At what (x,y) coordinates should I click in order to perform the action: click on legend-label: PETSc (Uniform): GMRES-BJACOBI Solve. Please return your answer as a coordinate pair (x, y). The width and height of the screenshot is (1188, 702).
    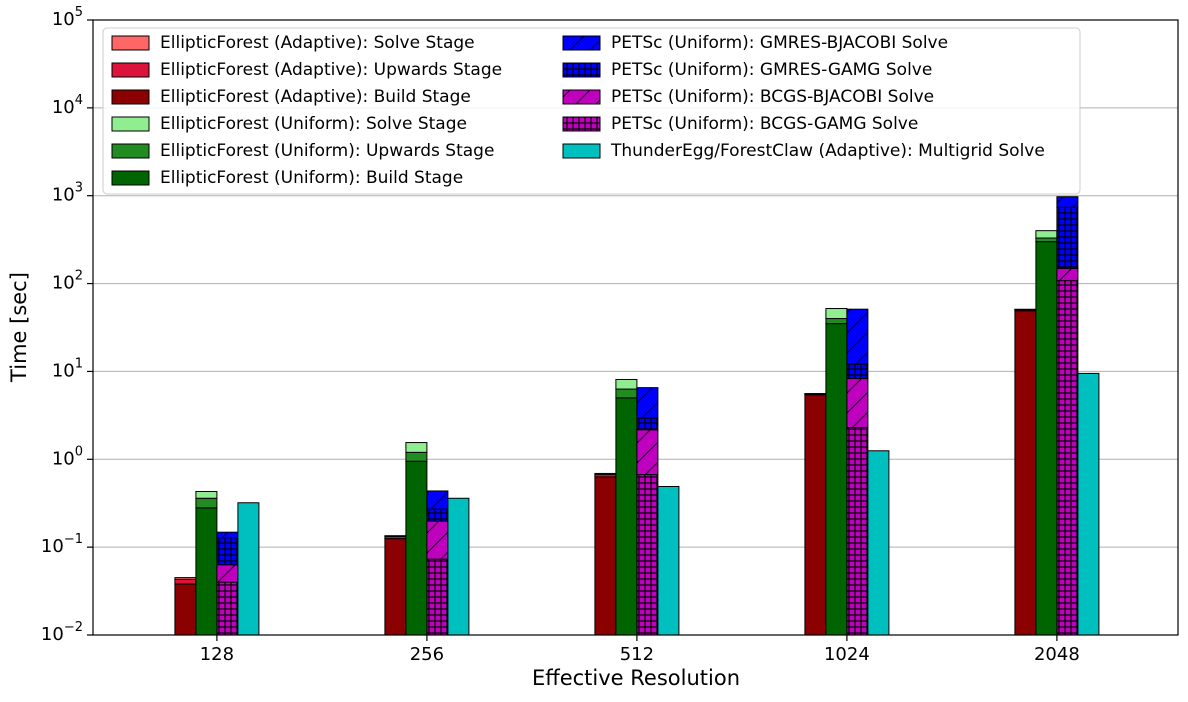
    Looking at the image, I should click on (779, 43).